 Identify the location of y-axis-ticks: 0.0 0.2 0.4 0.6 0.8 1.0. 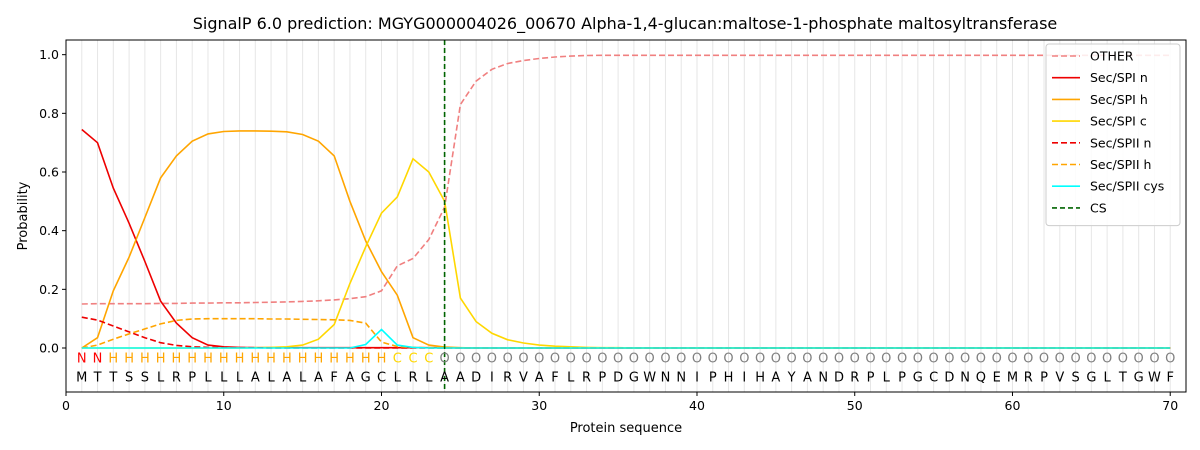
(52, 201).